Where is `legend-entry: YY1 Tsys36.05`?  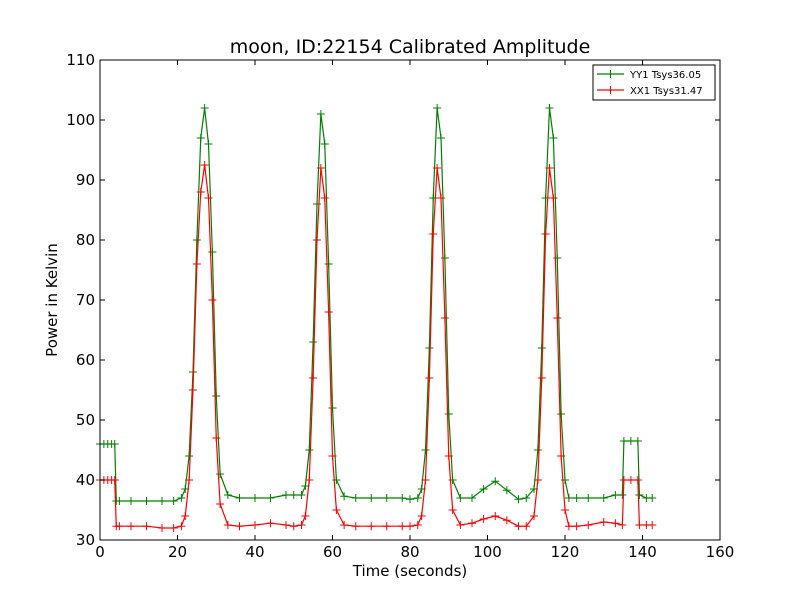 legend-entry: YY1 Tsys36.05 is located at coordinates (649, 75).